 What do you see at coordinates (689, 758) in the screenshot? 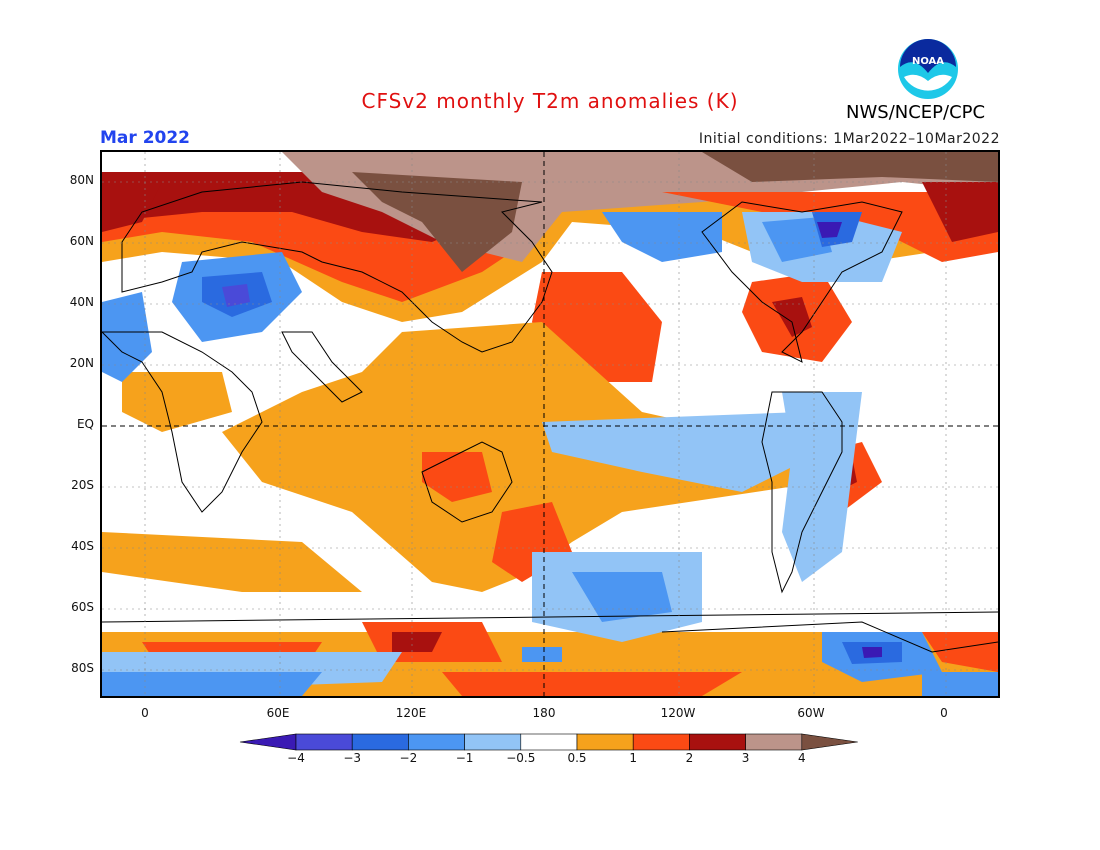
I see `colorbar-tick-label: 2` at bounding box center [689, 758].